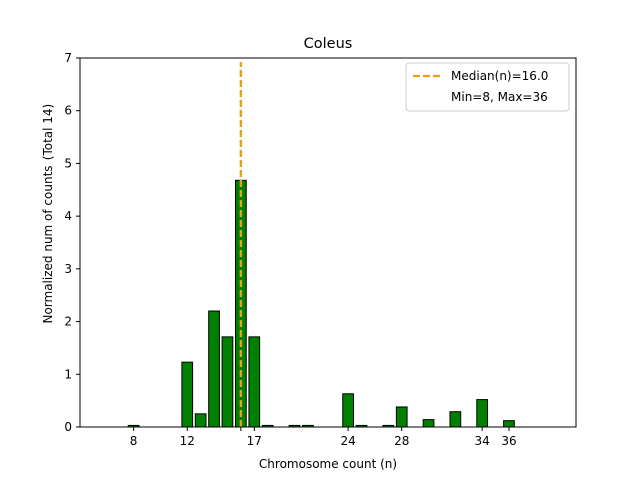  Describe the element at coordinates (72, 242) in the screenshot. I see `y-axis-ticks: 0 1 2 3 4 5 6 7` at that location.